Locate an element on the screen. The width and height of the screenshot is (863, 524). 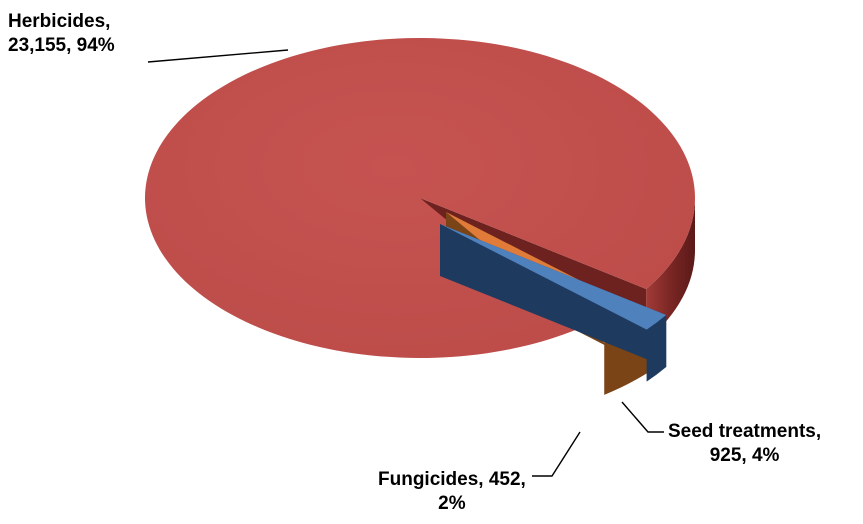
data-label-herbicides: Herbicides, 23,155, 94% is located at coordinates (61, 34).